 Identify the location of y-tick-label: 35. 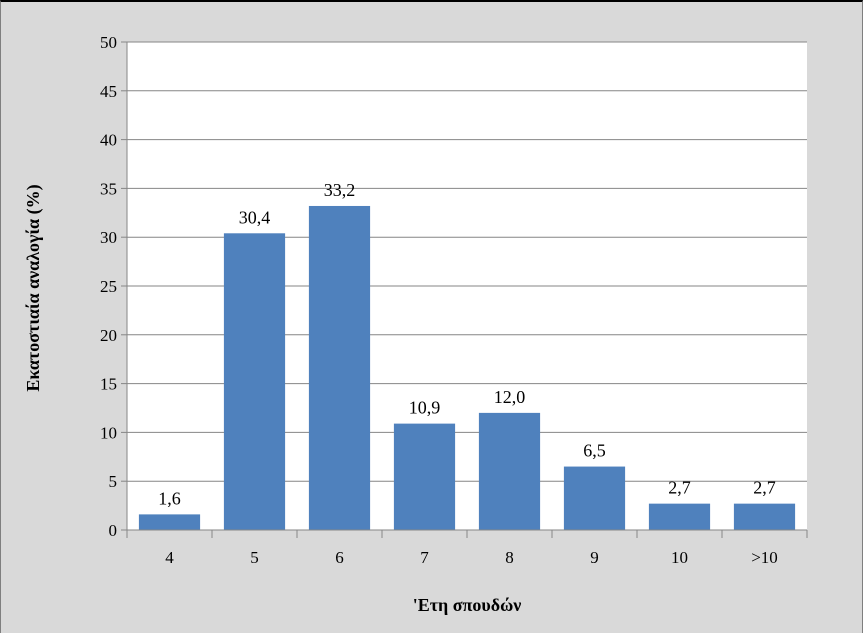
(108, 188).